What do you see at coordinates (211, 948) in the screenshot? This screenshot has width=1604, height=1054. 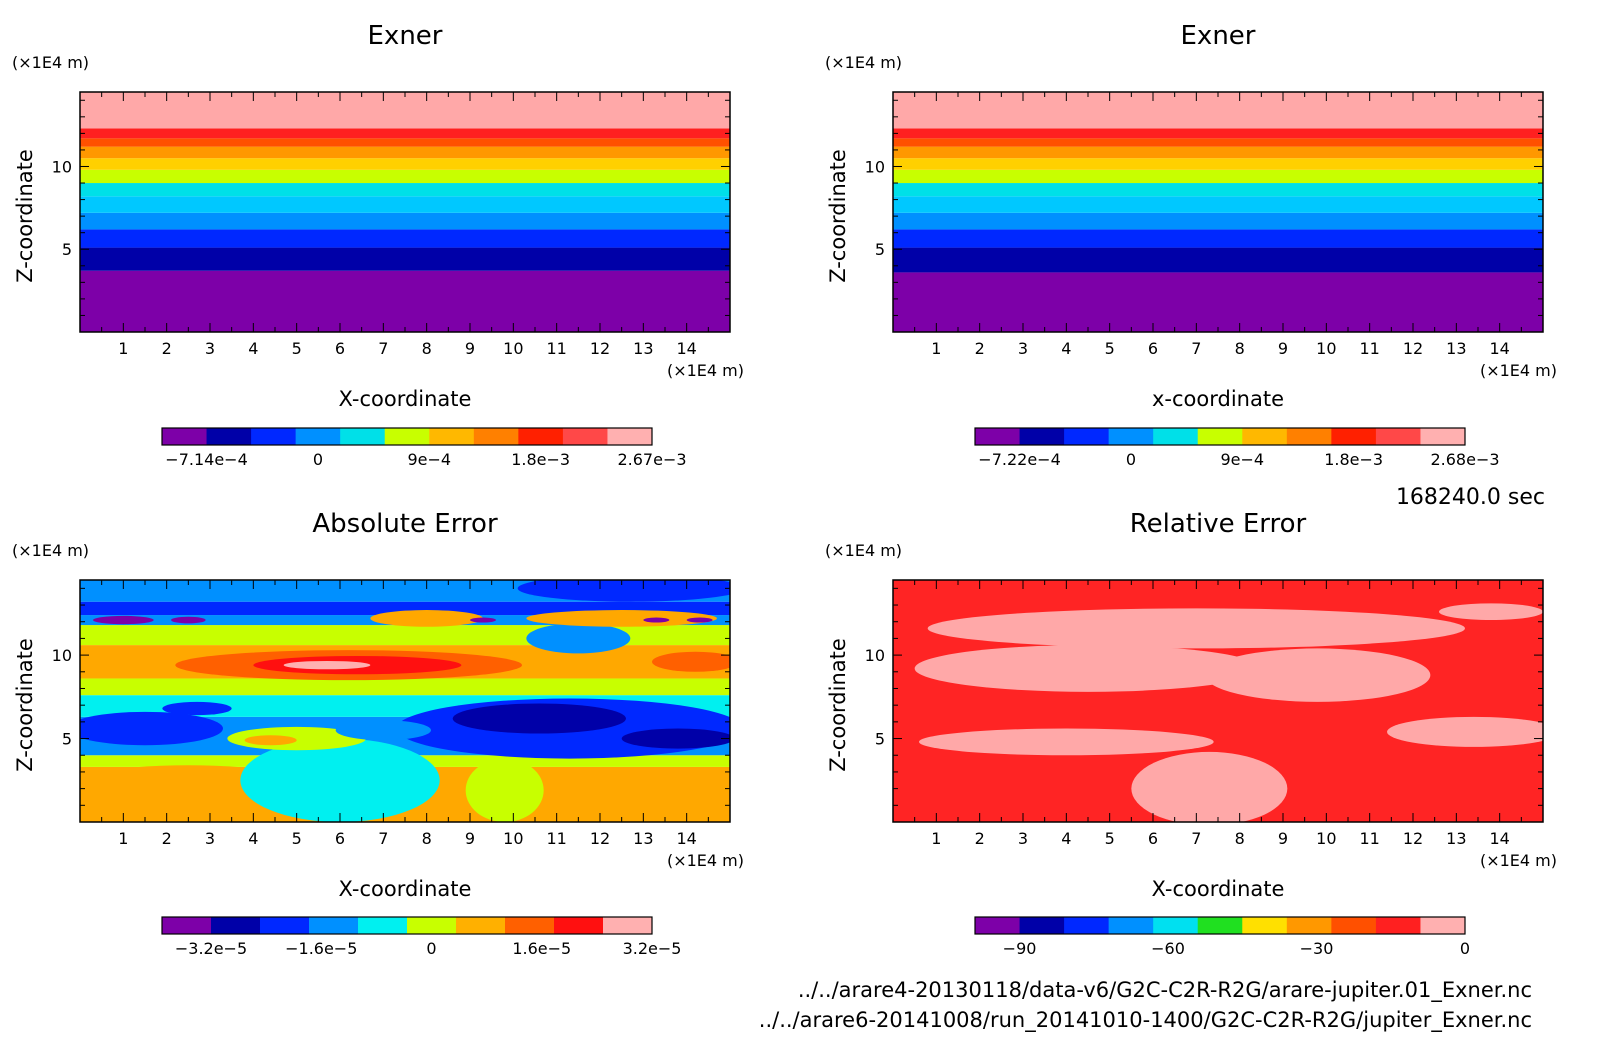 I see `colorbar-label: −3.2e−5` at bounding box center [211, 948].